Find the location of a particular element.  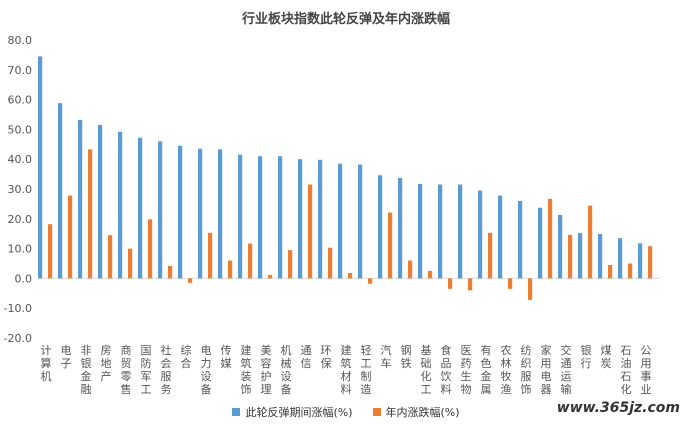

legend-swatch-rebound is located at coordinates (236, 412).